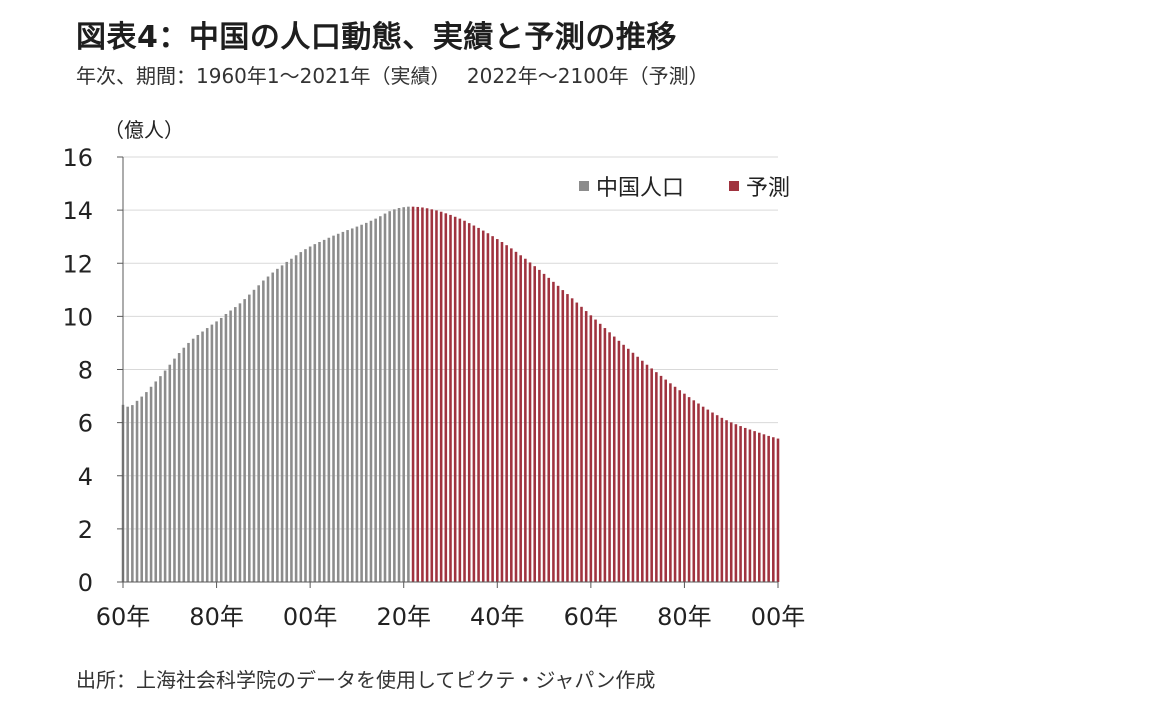 The height and width of the screenshot is (726, 1152). I want to click on y-tick-labels: 0 2 4 6 8 10 12 14 16, so click(77, 370).